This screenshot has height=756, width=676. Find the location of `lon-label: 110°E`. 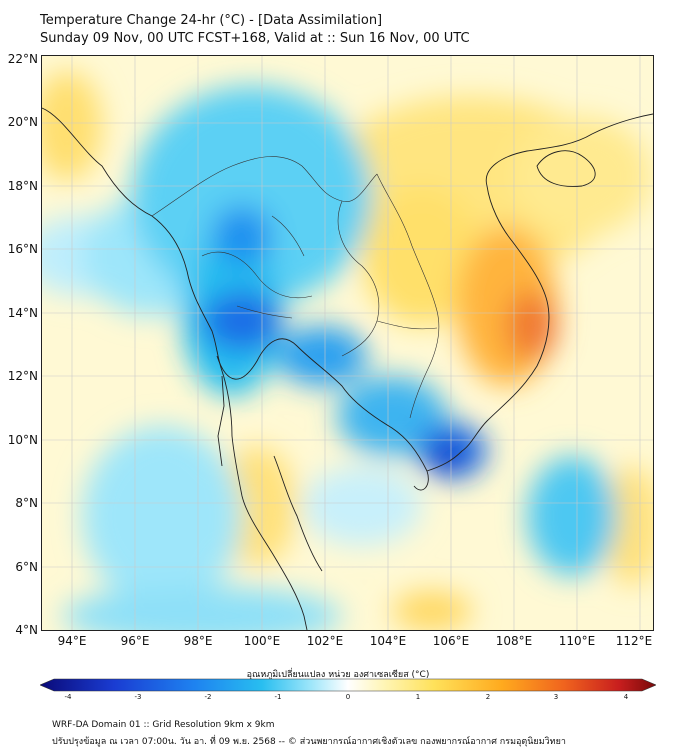

lon-label: 110°E is located at coordinates (577, 641).